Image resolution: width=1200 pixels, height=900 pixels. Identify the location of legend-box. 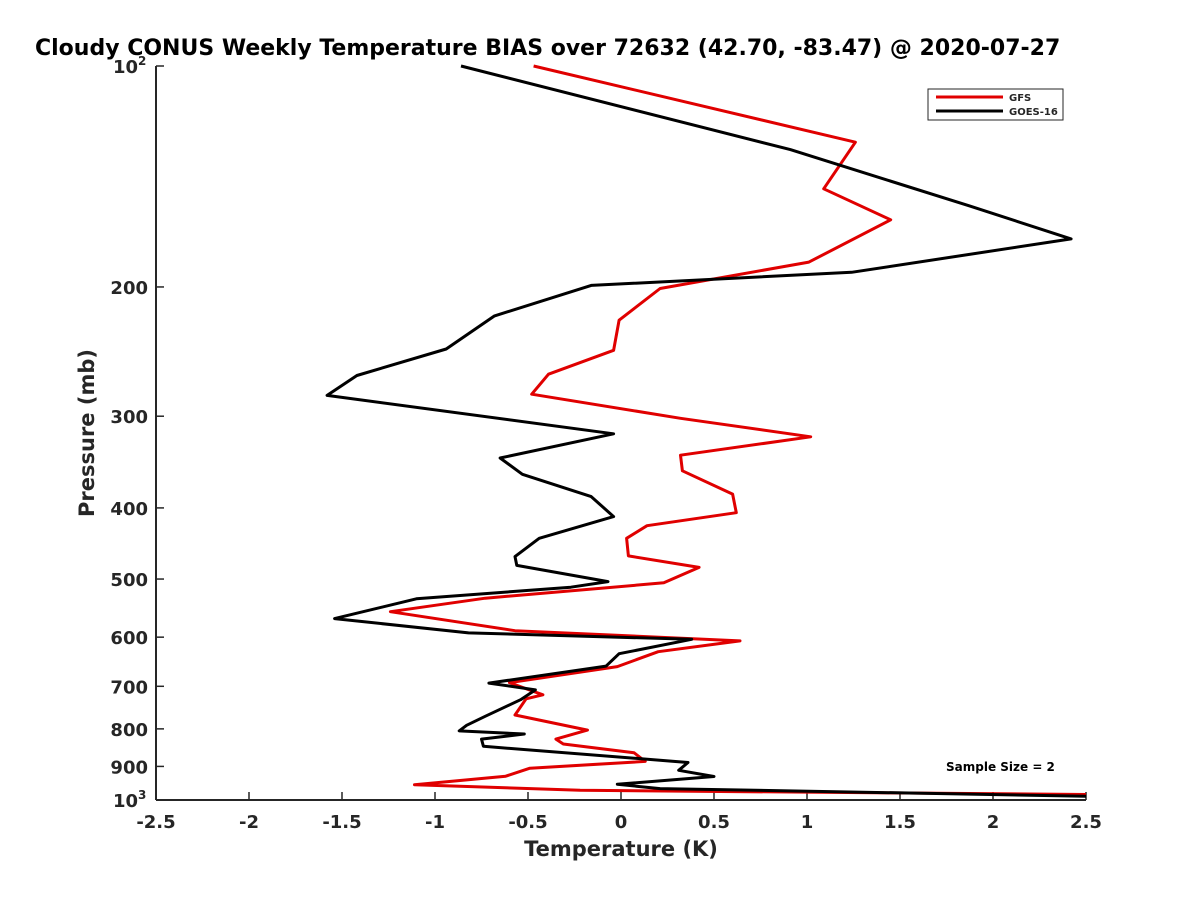
(995, 104).